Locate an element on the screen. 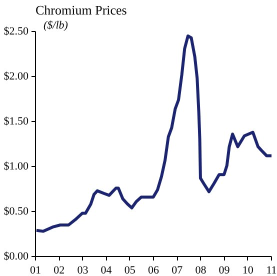 The image size is (277, 276). y-tick-label: $0.50 is located at coordinates (16, 212).